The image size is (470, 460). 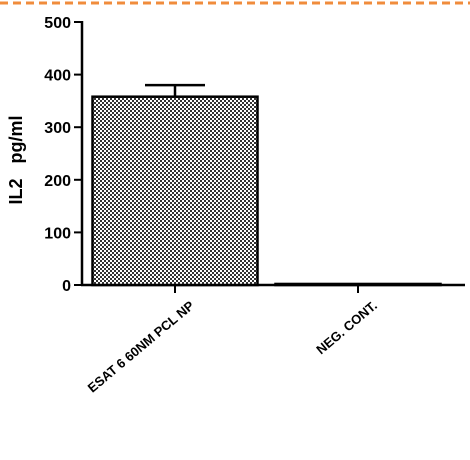 I want to click on y-tick-label: 400, so click(x=57, y=76).